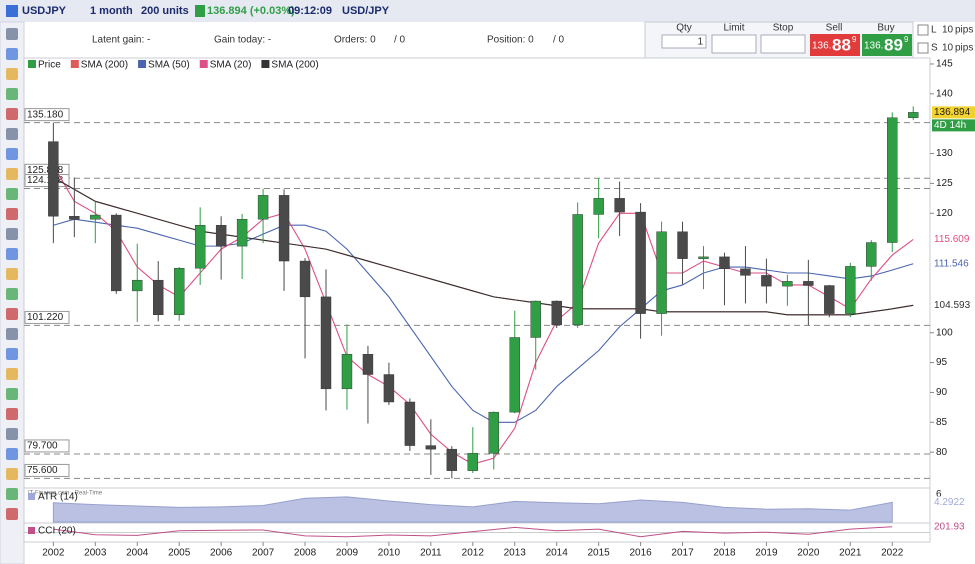  What do you see at coordinates (841, 44) in the screenshot?
I see `sell-price: 88` at bounding box center [841, 44].